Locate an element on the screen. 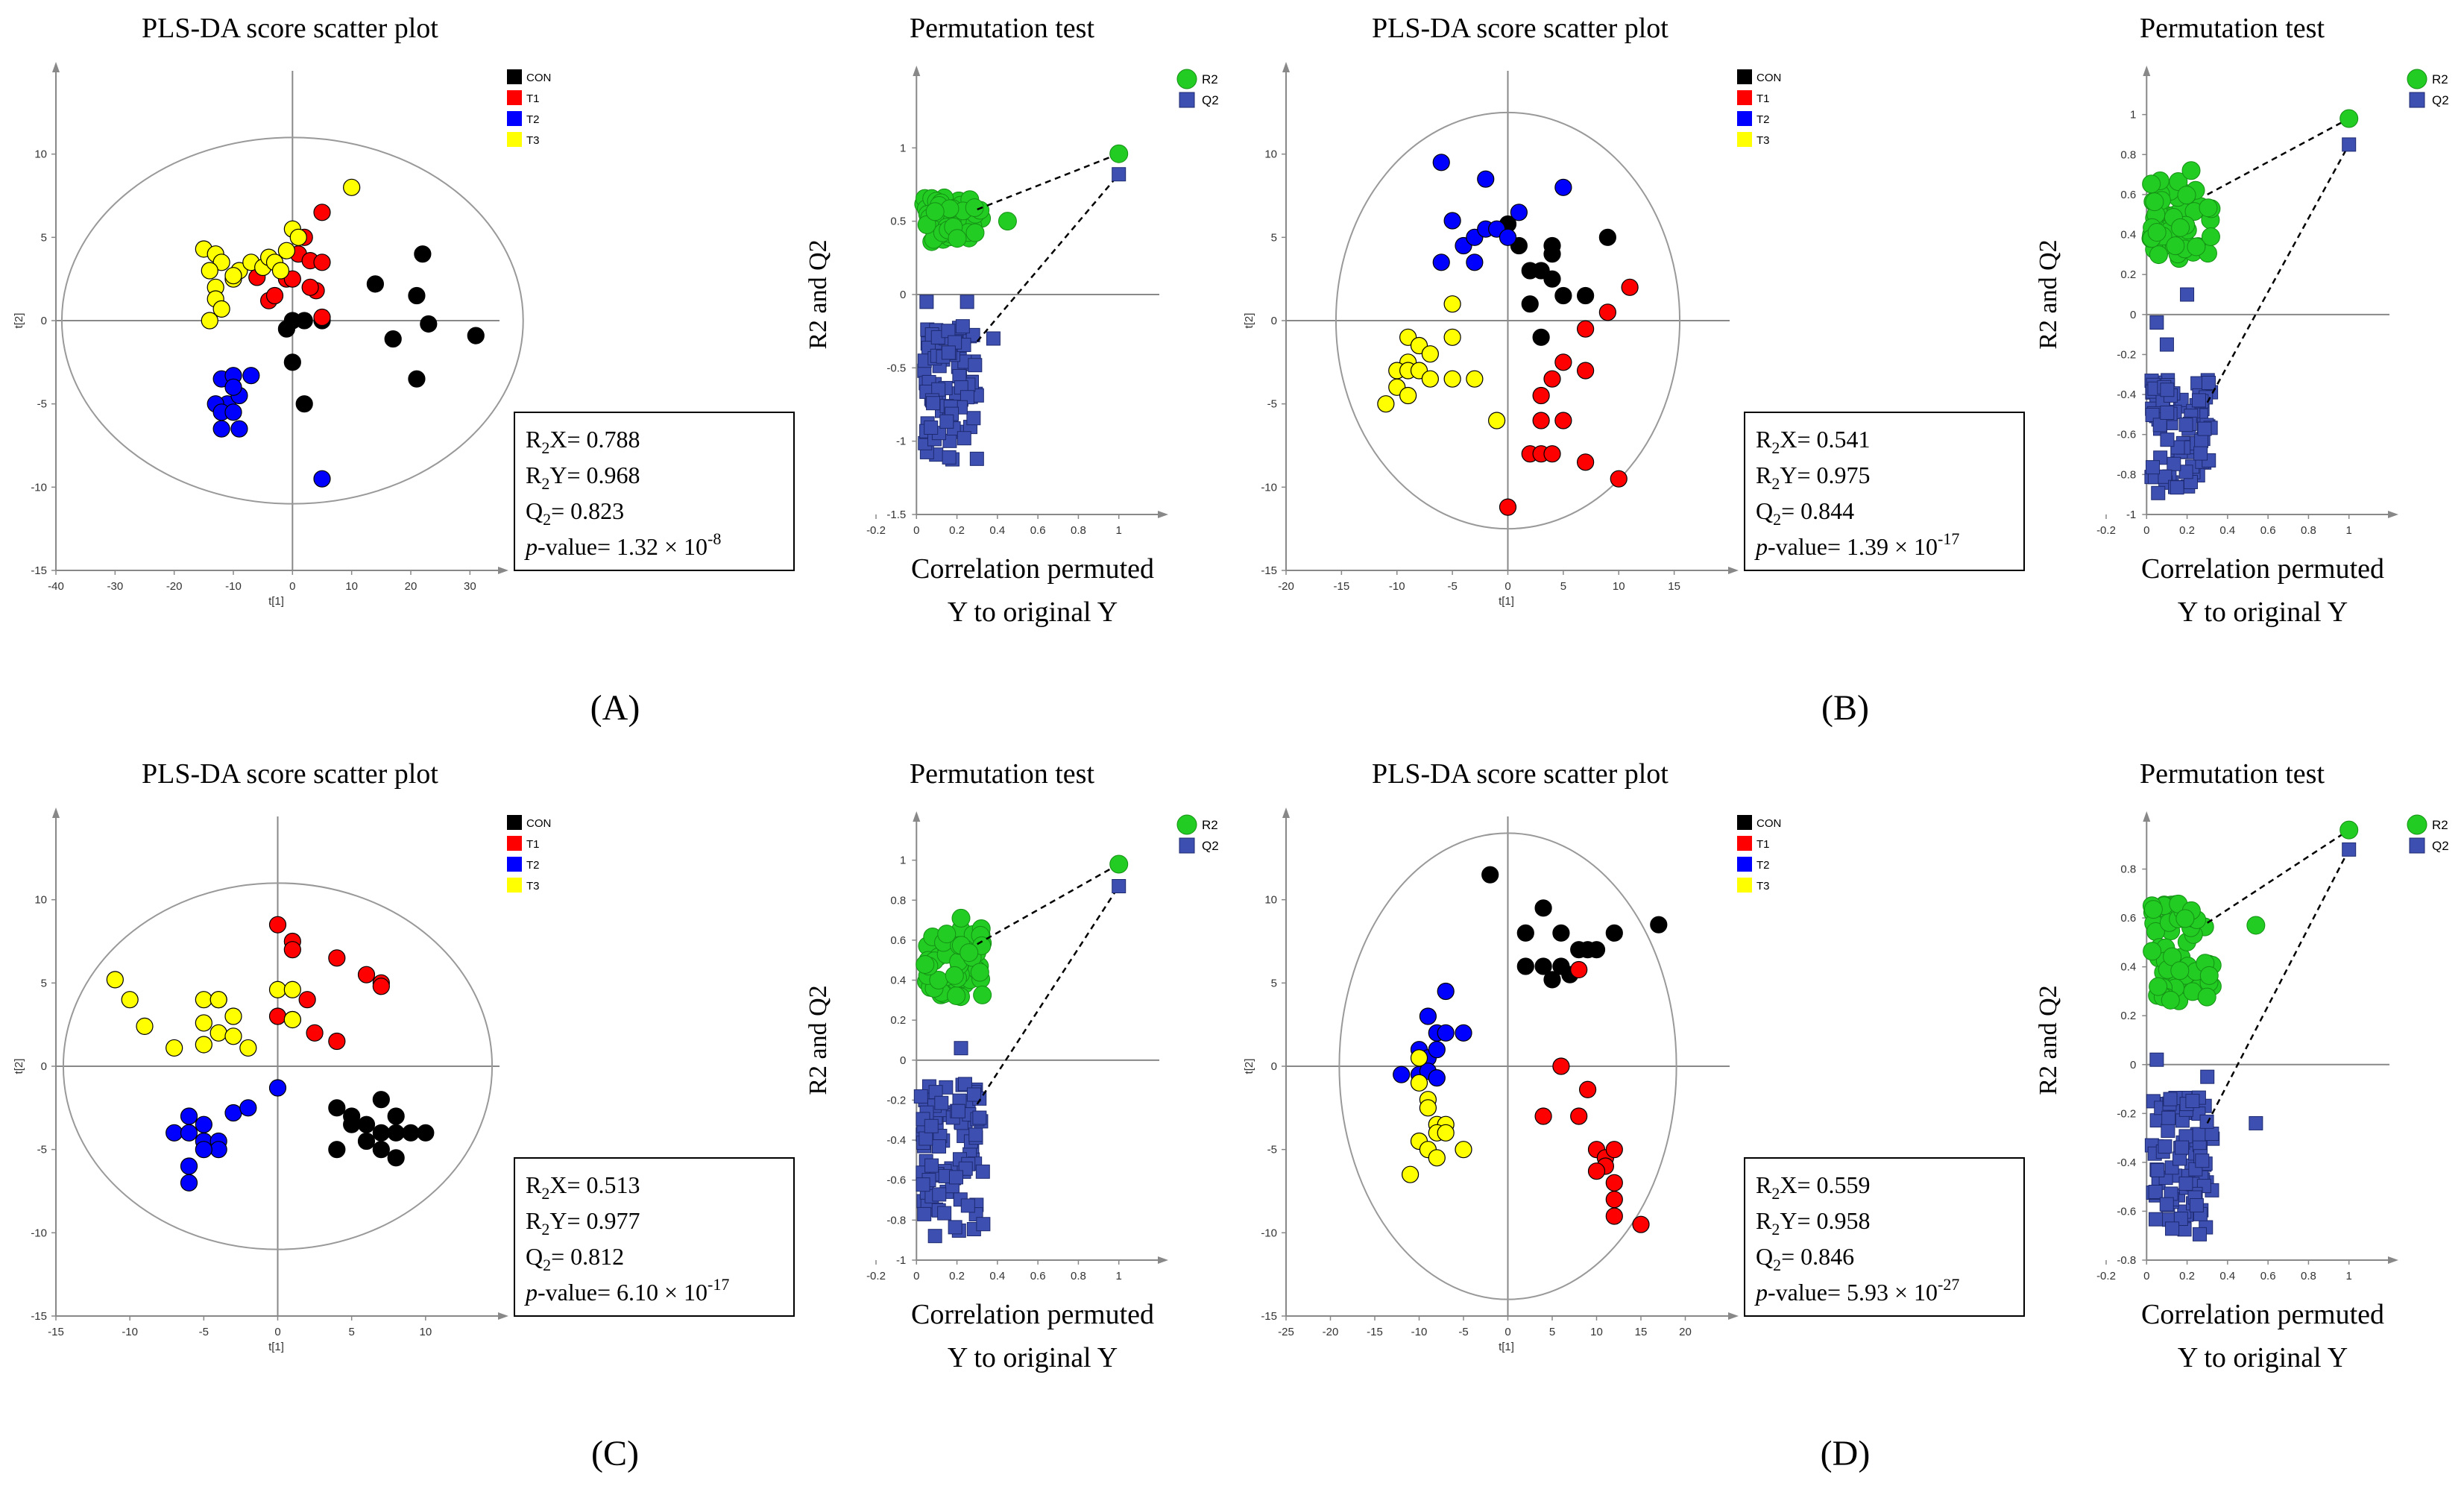 Image resolution: width=2464 pixels, height=1492 pixels. score-x-tick-label: 20 is located at coordinates (412, 586).